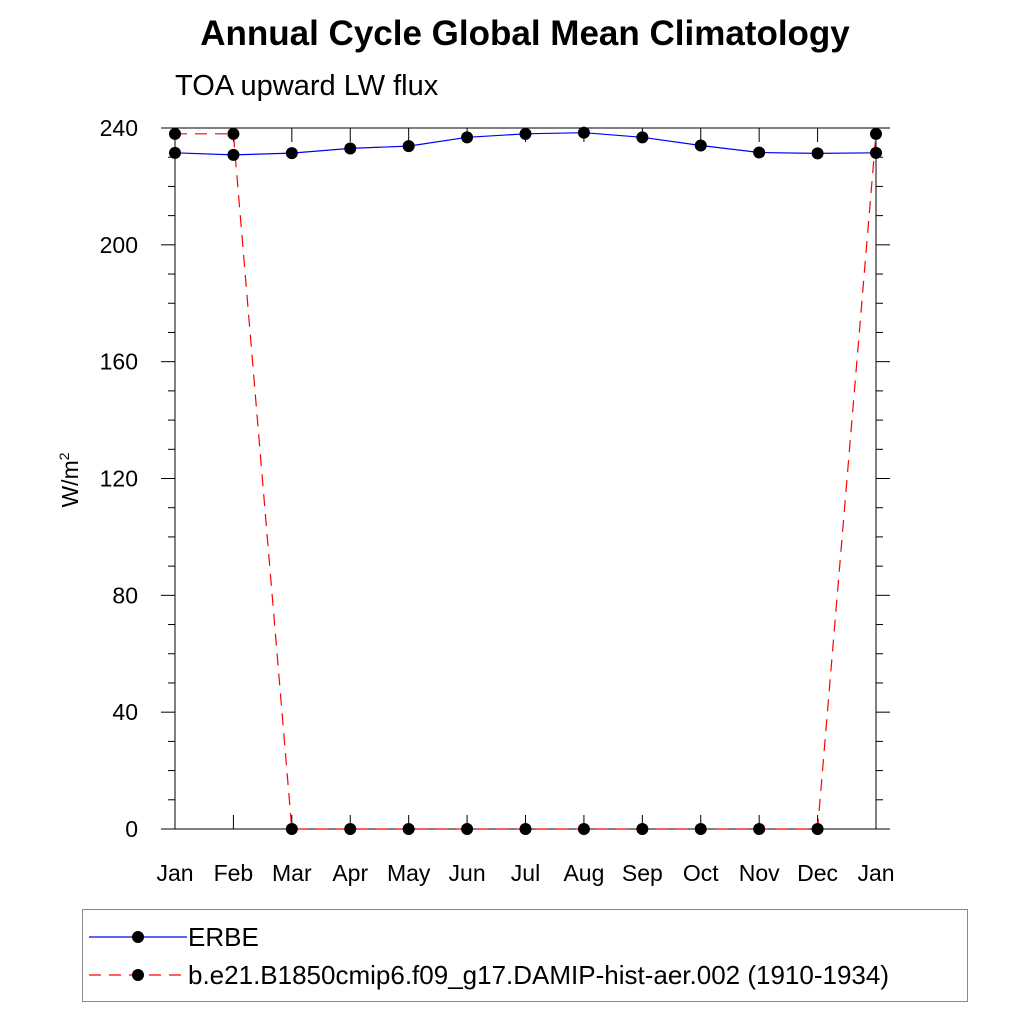  Describe the element at coordinates (131, 829) in the screenshot. I see `y-tick-label: 0` at that location.